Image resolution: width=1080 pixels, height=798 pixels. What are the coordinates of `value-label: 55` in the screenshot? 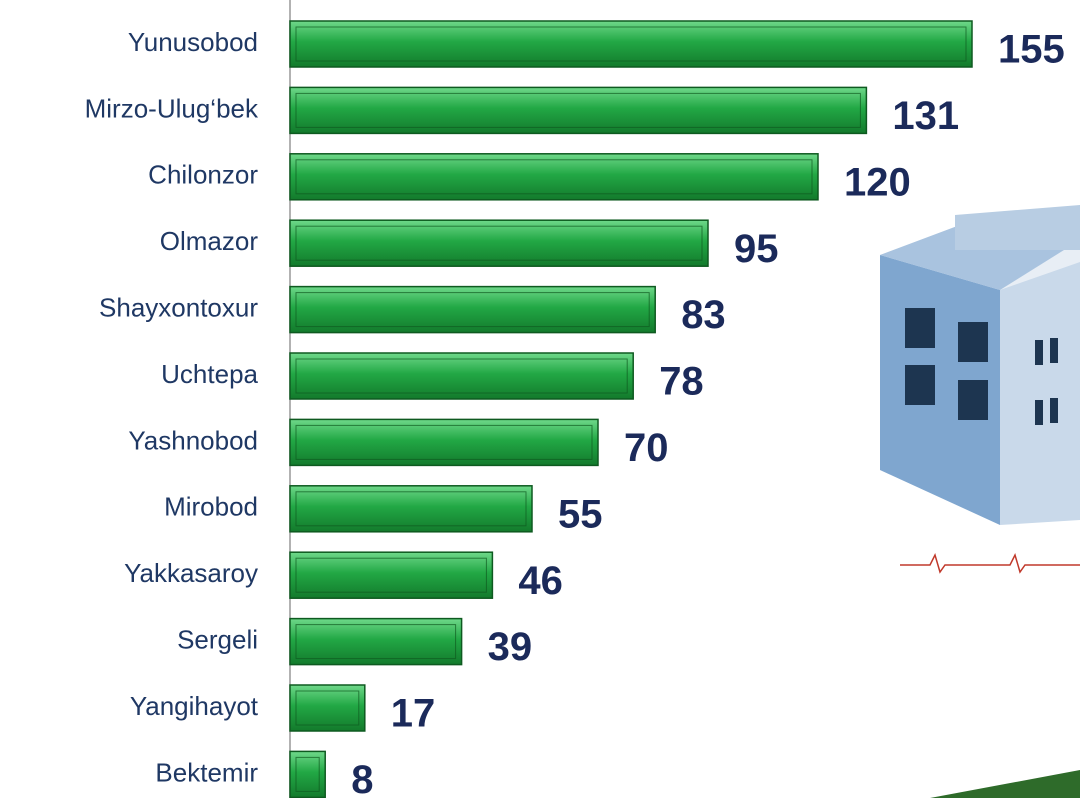 It's located at (580, 514).